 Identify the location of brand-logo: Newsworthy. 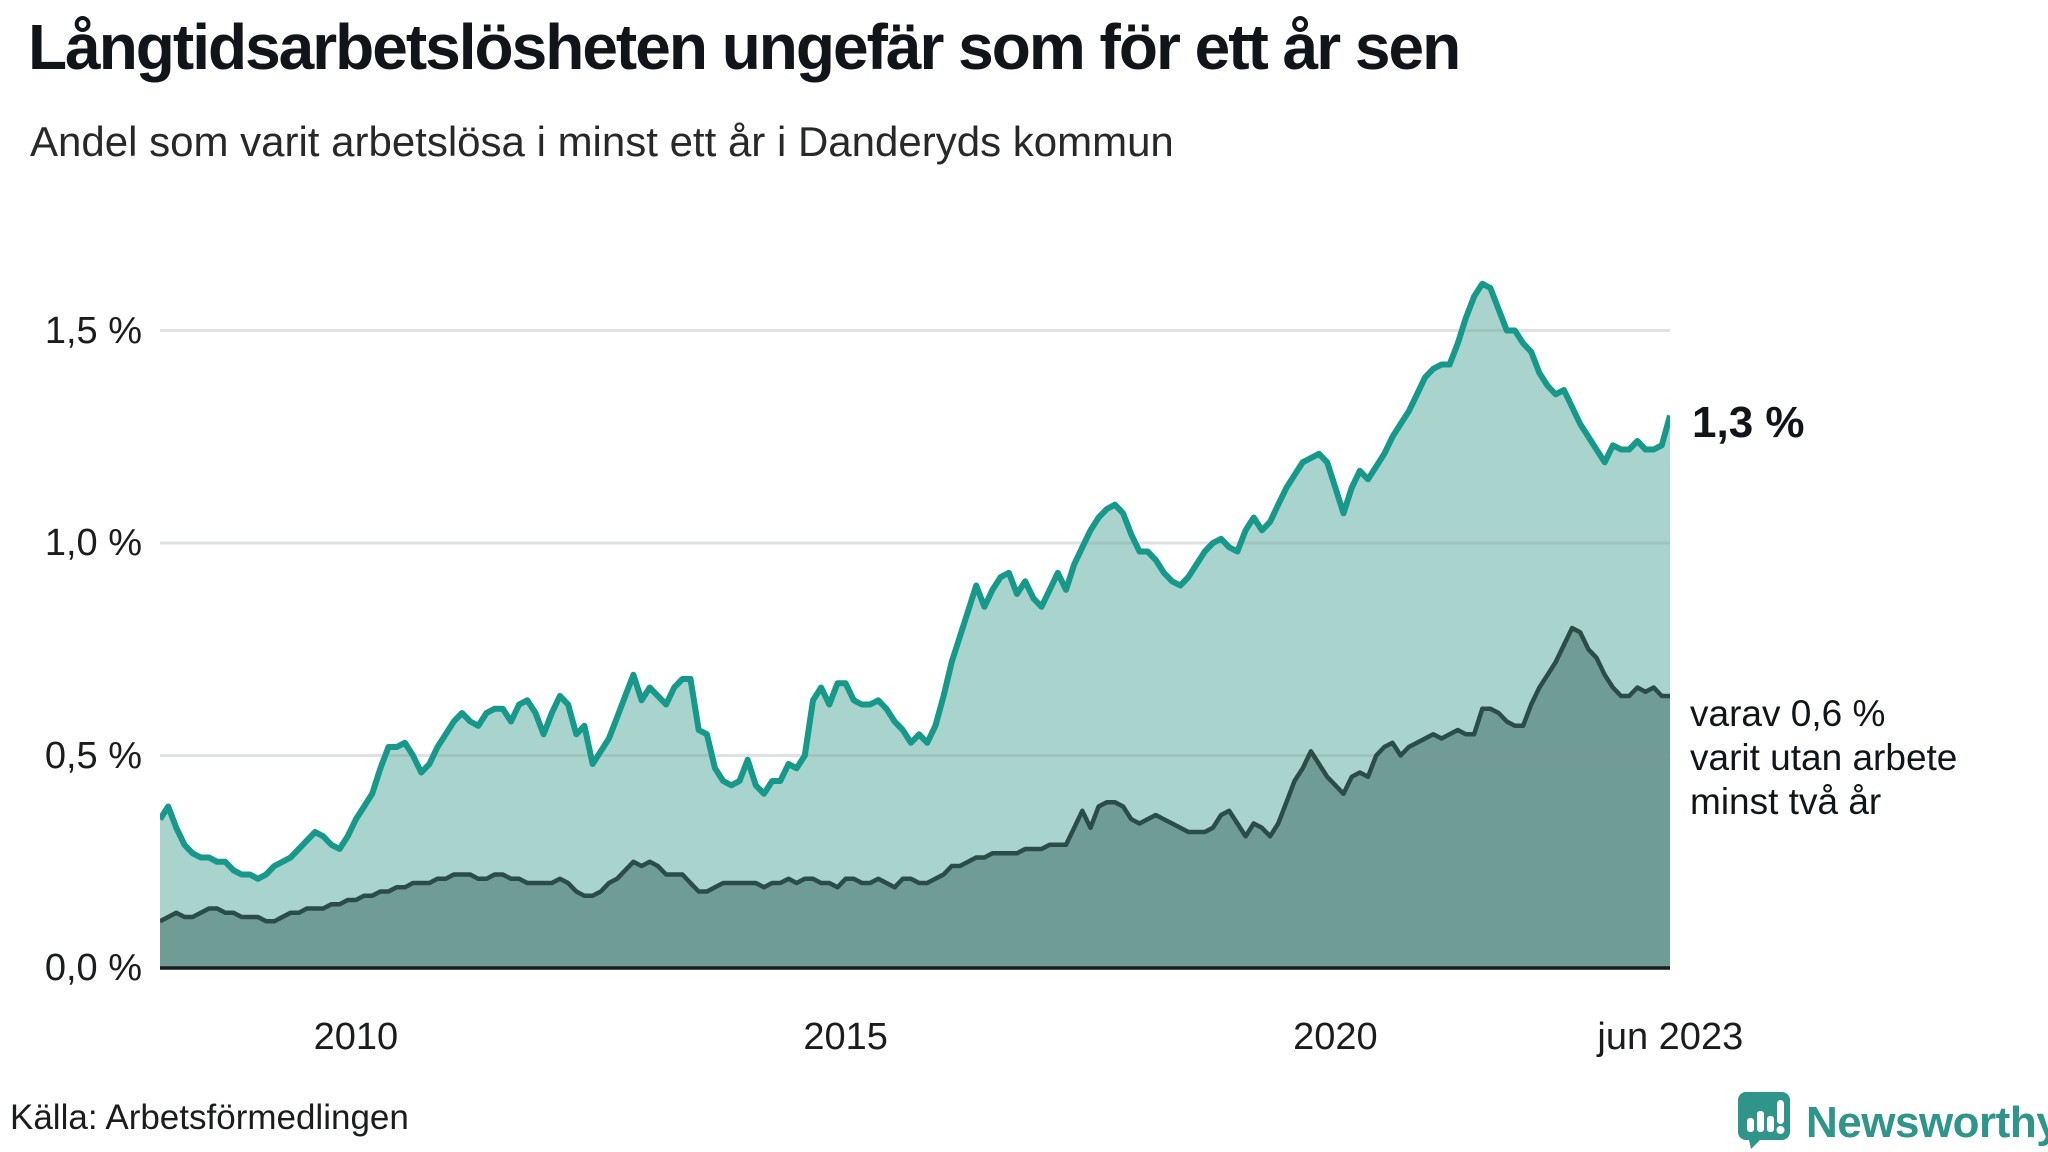
(1892, 1121).